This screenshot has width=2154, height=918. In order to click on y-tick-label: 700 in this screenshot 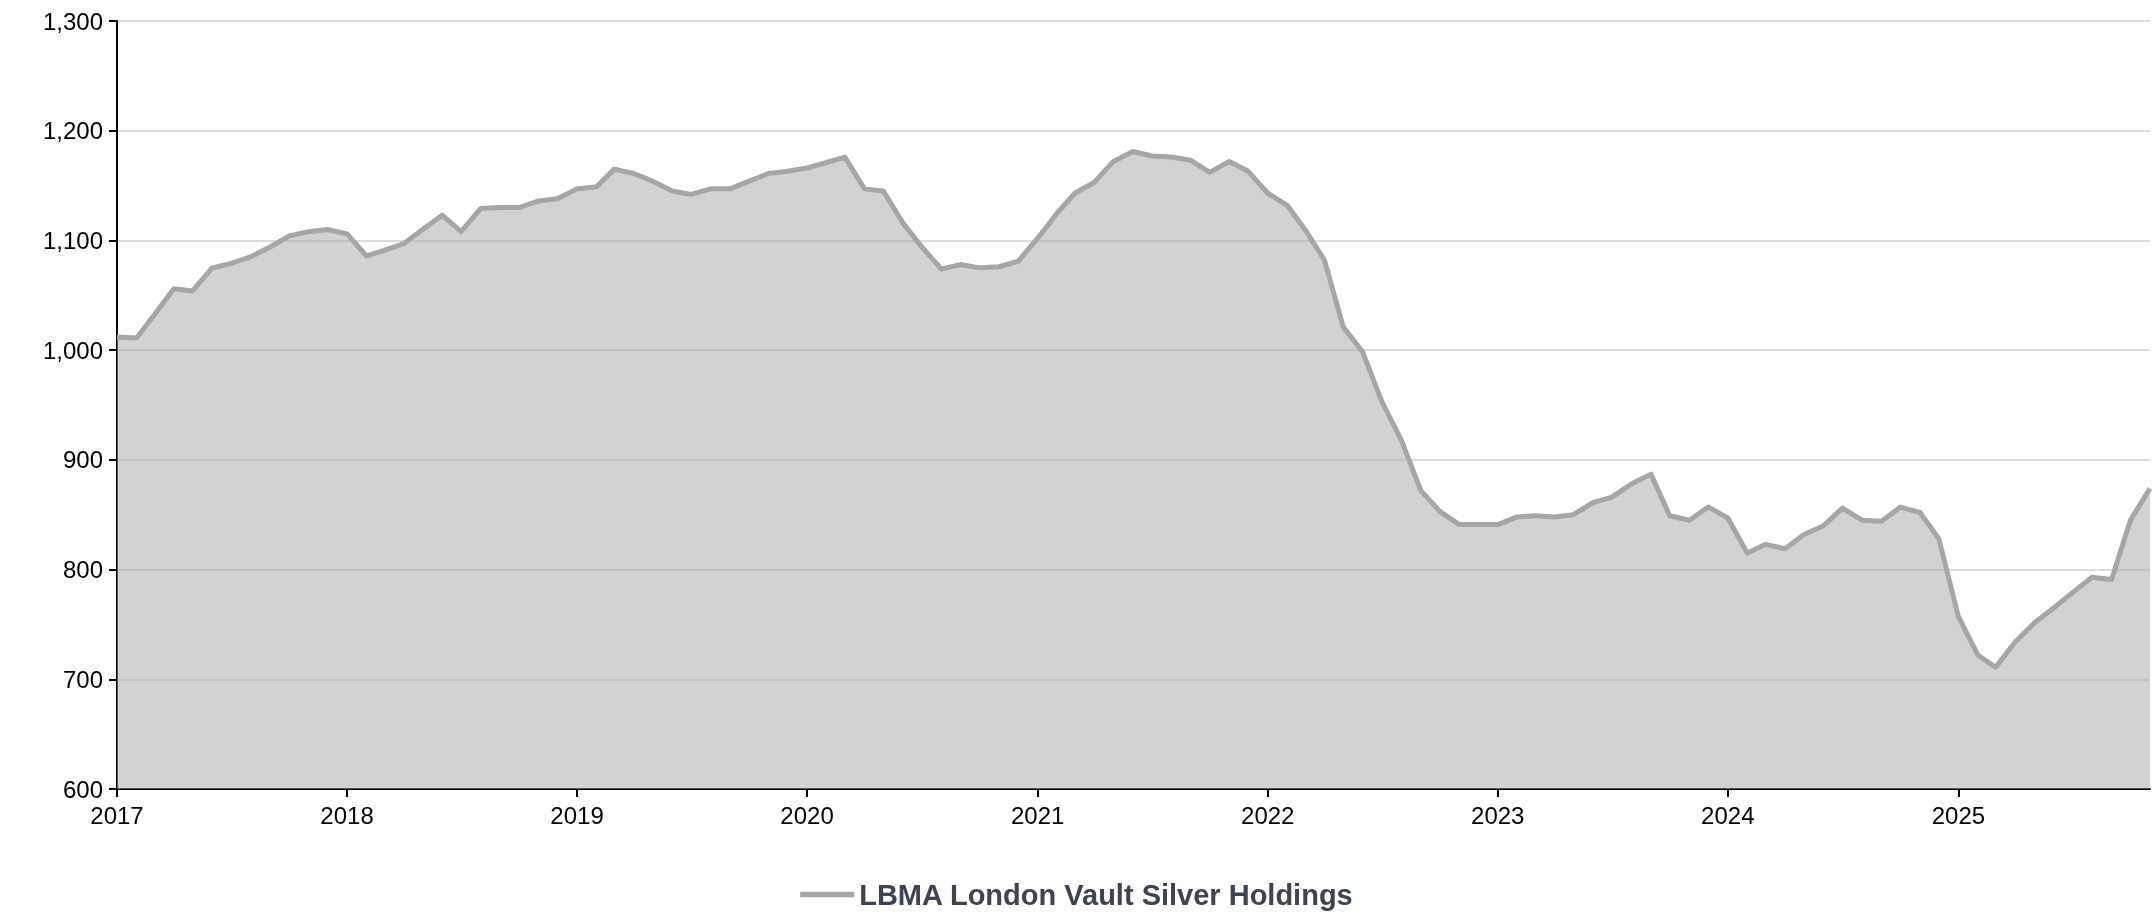, I will do `click(82, 679)`.